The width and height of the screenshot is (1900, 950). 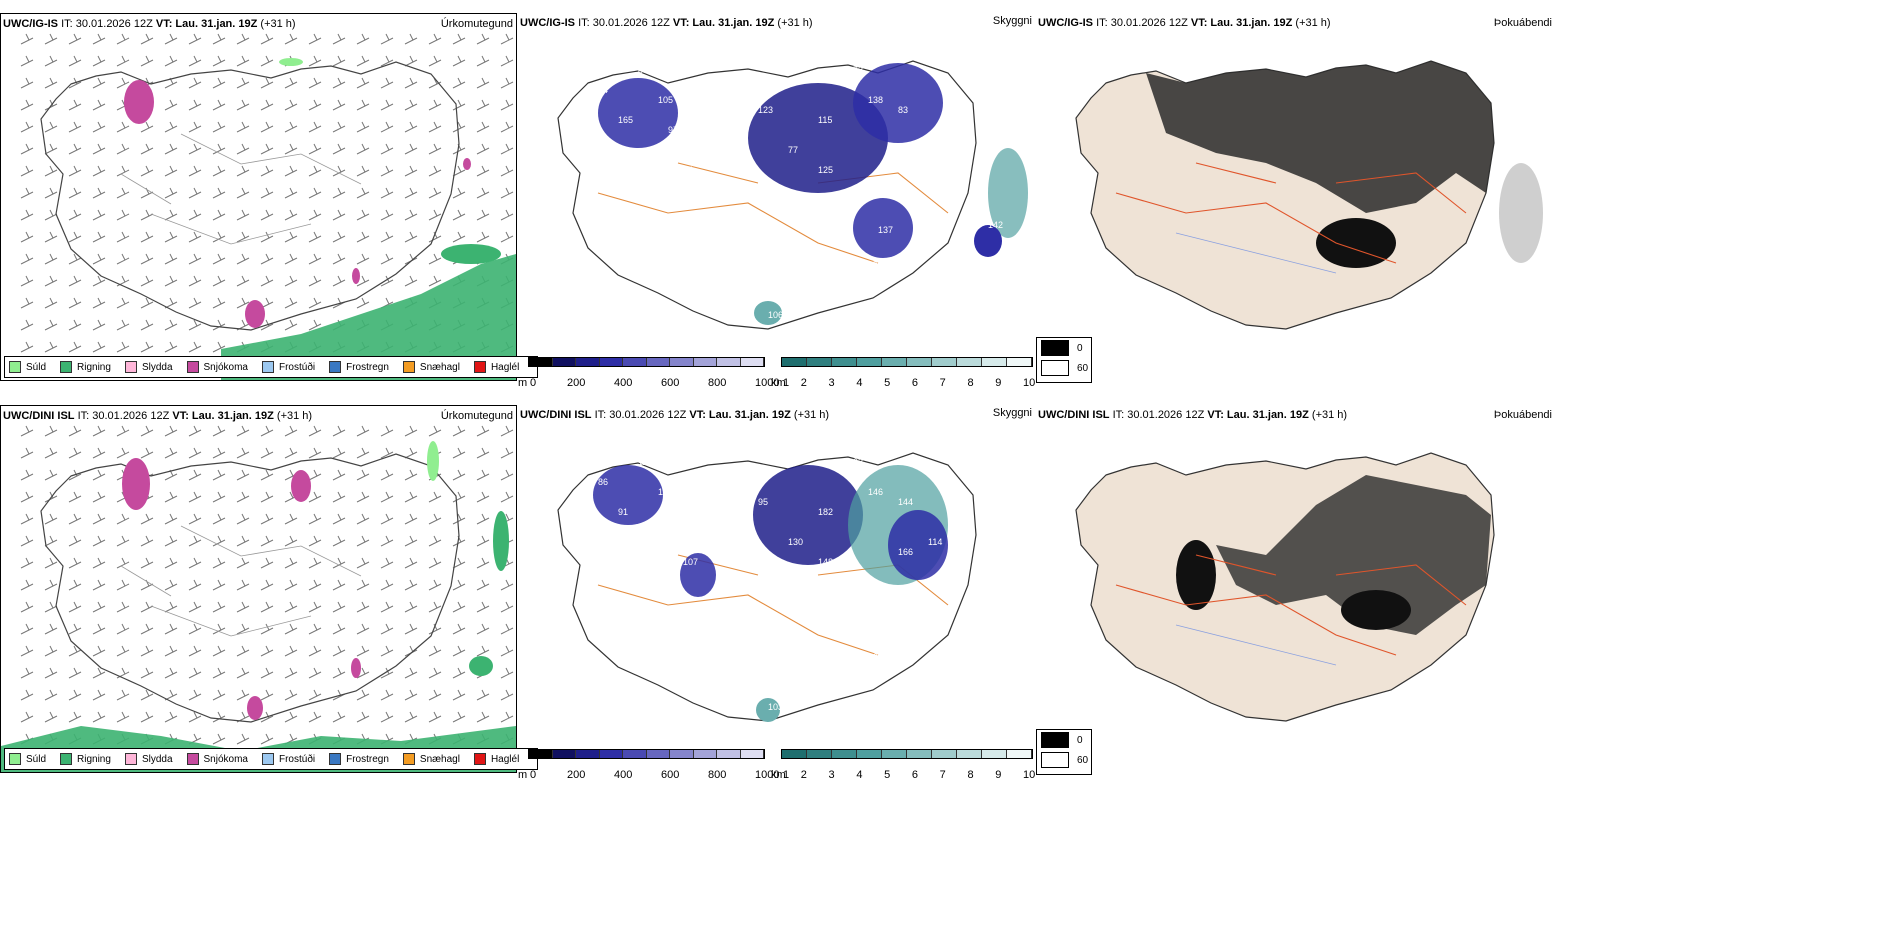 I want to click on precip-legend-item: Frostúði, so click(x=288, y=759).